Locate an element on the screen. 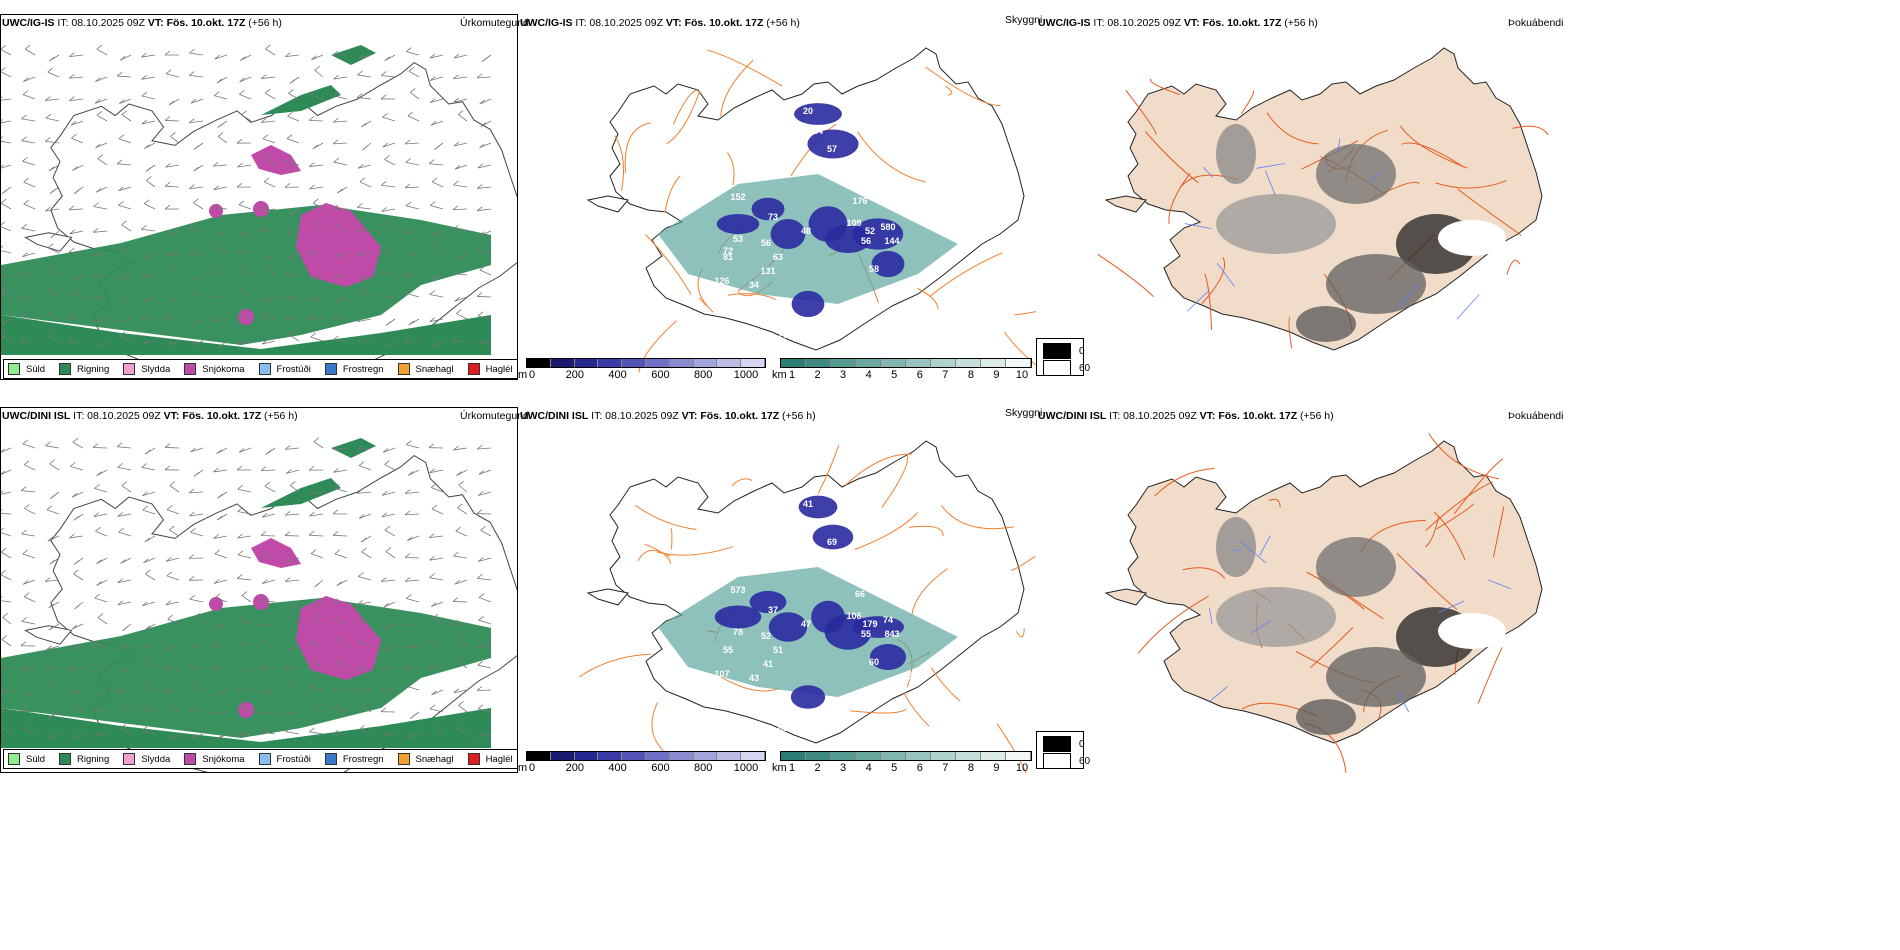 The height and width of the screenshot is (950, 1900). cloud-base-label: 72 is located at coordinates (728, 251).